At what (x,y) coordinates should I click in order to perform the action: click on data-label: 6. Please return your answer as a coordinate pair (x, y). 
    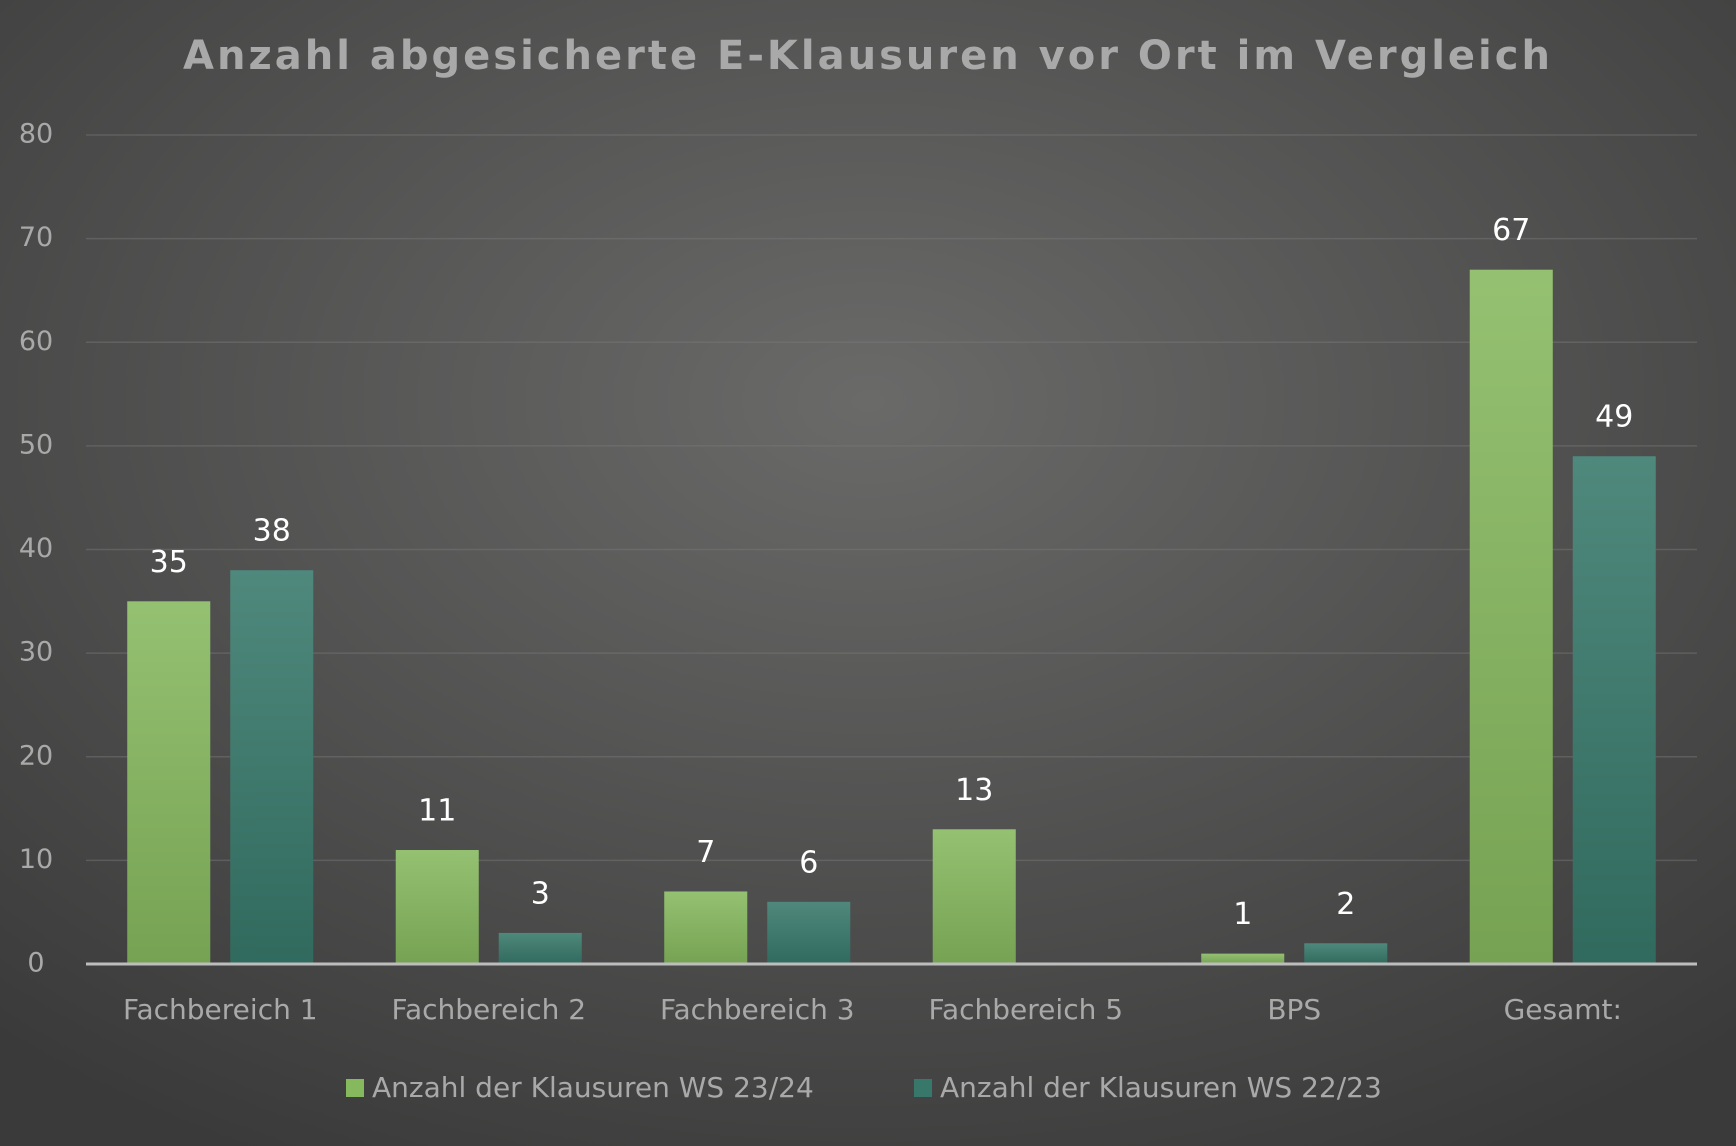
    Looking at the image, I should click on (808, 862).